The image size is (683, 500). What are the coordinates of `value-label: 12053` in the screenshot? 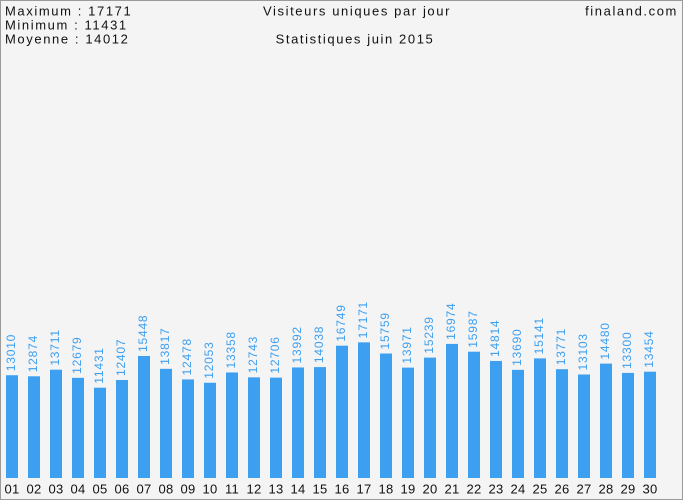 It's located at (209, 359).